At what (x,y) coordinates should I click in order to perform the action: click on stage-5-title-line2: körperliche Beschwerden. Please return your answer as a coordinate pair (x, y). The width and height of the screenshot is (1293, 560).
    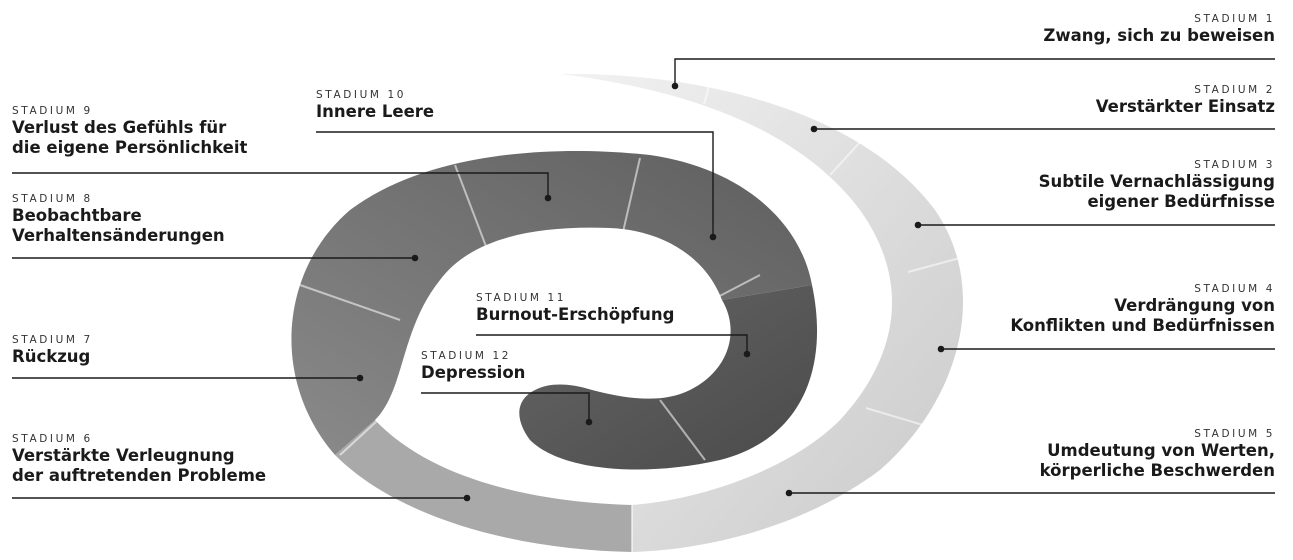
    Looking at the image, I should click on (1157, 470).